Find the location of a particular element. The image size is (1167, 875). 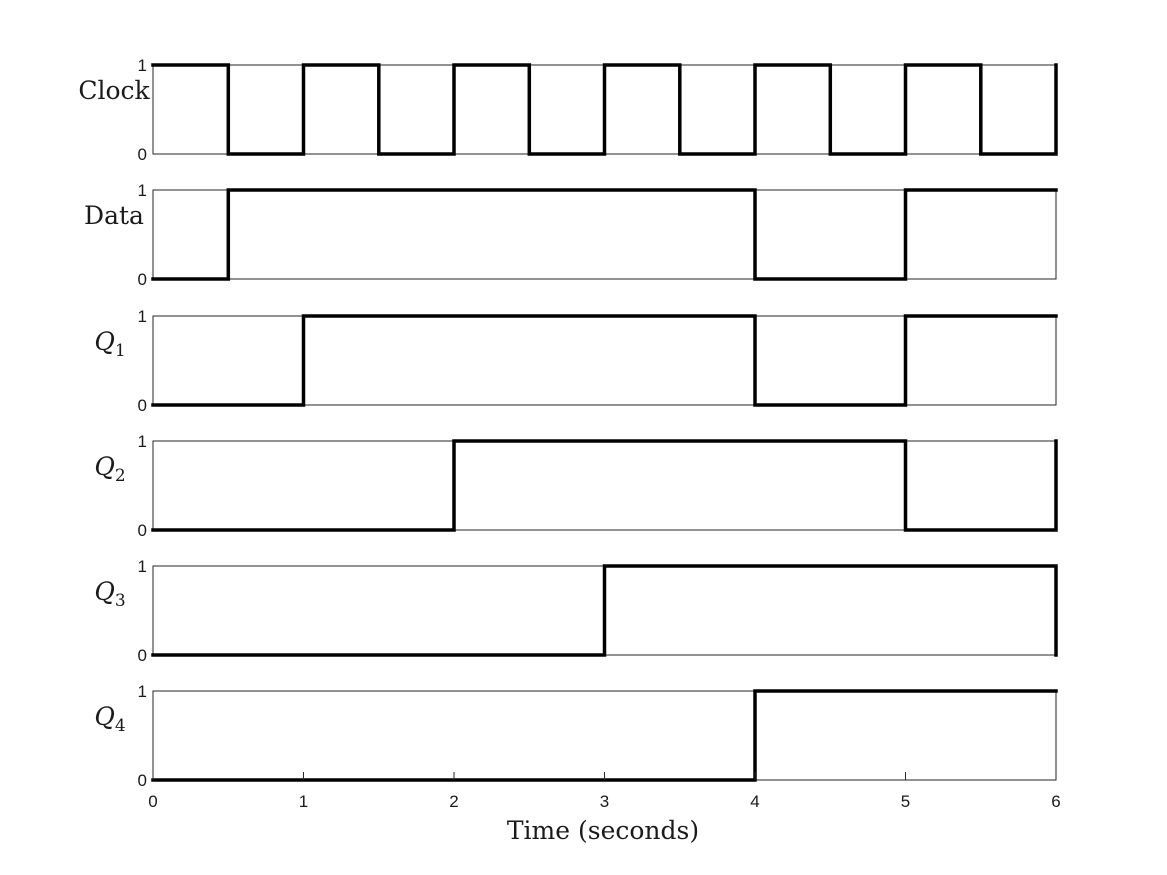

series-label: Q1 is located at coordinates (109, 344).